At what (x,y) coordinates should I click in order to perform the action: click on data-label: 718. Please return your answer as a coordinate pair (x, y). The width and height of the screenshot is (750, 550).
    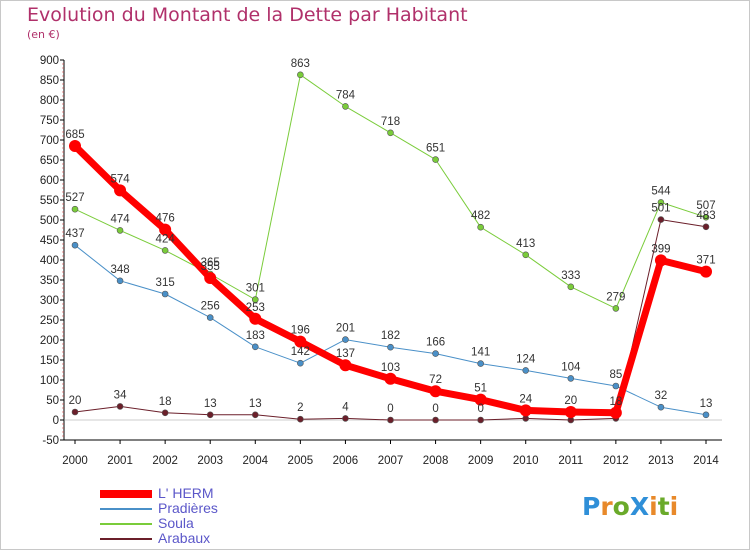
    Looking at the image, I should click on (390, 122).